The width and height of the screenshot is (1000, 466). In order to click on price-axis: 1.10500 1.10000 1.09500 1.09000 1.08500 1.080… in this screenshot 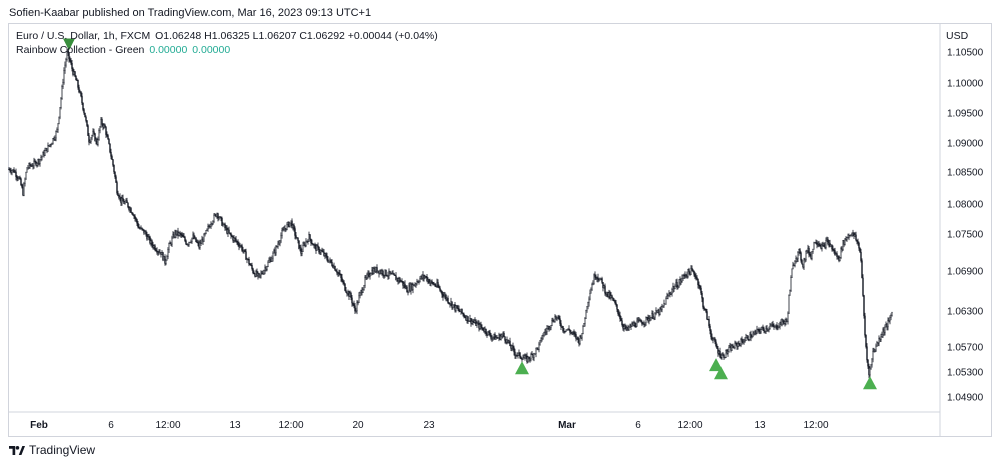, I will do `click(965, 226)`.